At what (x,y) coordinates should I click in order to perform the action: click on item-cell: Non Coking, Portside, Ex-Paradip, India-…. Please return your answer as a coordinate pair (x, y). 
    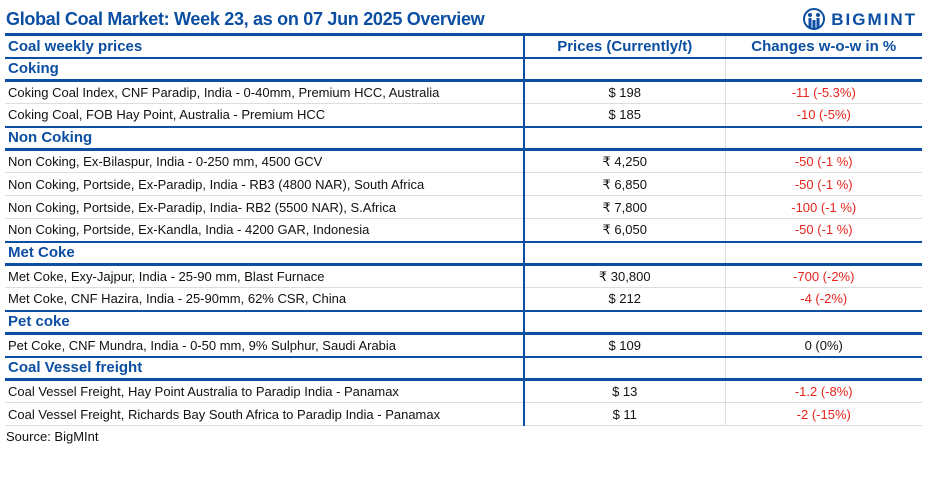
    Looking at the image, I should click on (265, 207).